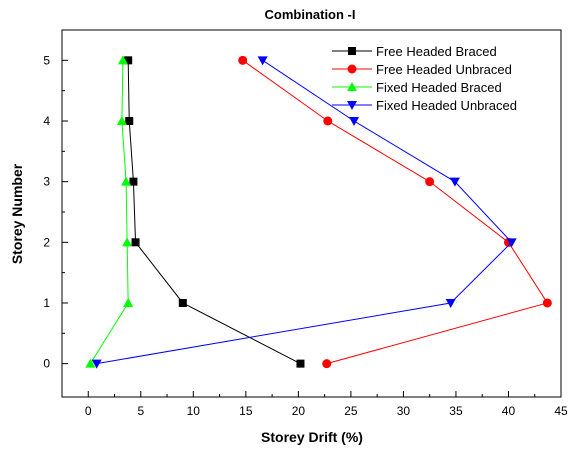 This screenshot has height=452, width=571. I want to click on y-tick-label-5: 5, so click(46, 60).